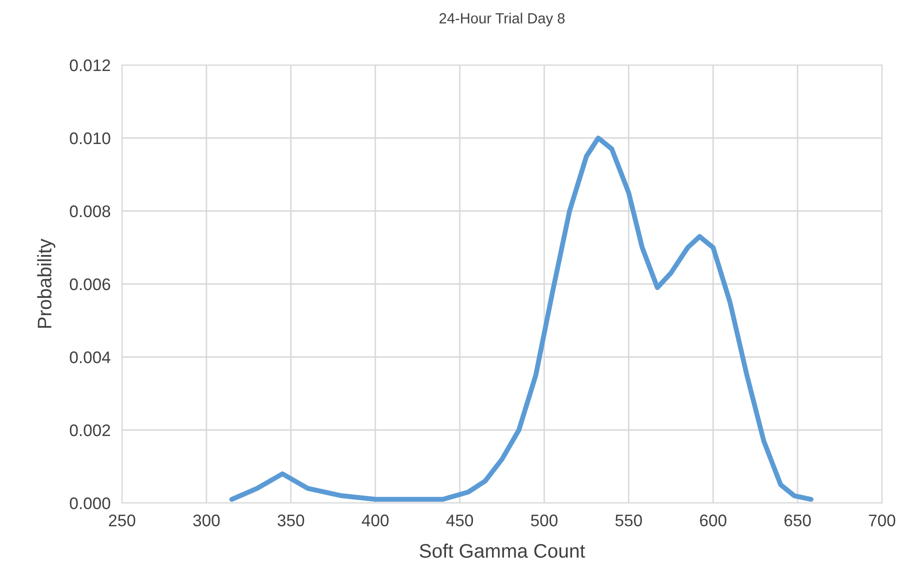  What do you see at coordinates (375, 520) in the screenshot?
I see `x-tick-label: 400` at bounding box center [375, 520].